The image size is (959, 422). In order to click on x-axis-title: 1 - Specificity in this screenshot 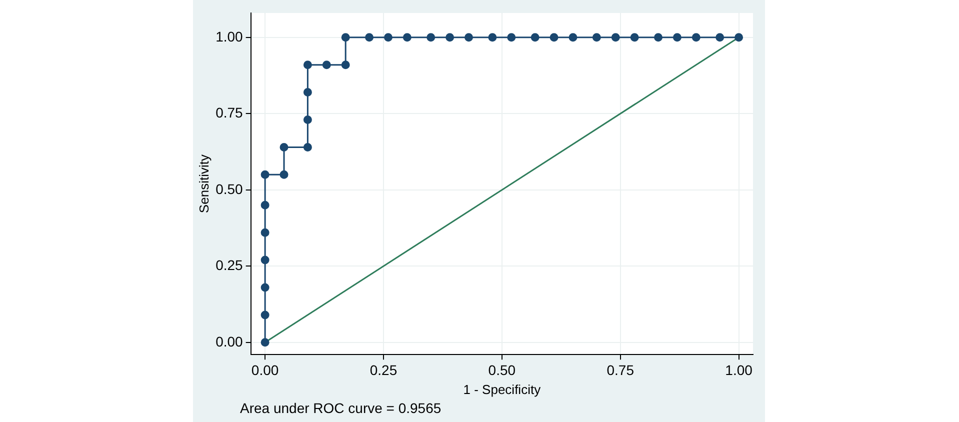, I will do `click(502, 389)`.